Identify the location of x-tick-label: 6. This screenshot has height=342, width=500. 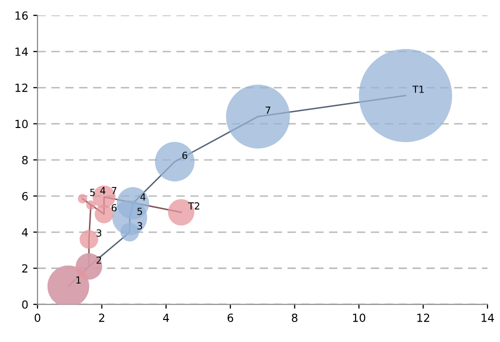
(231, 318).